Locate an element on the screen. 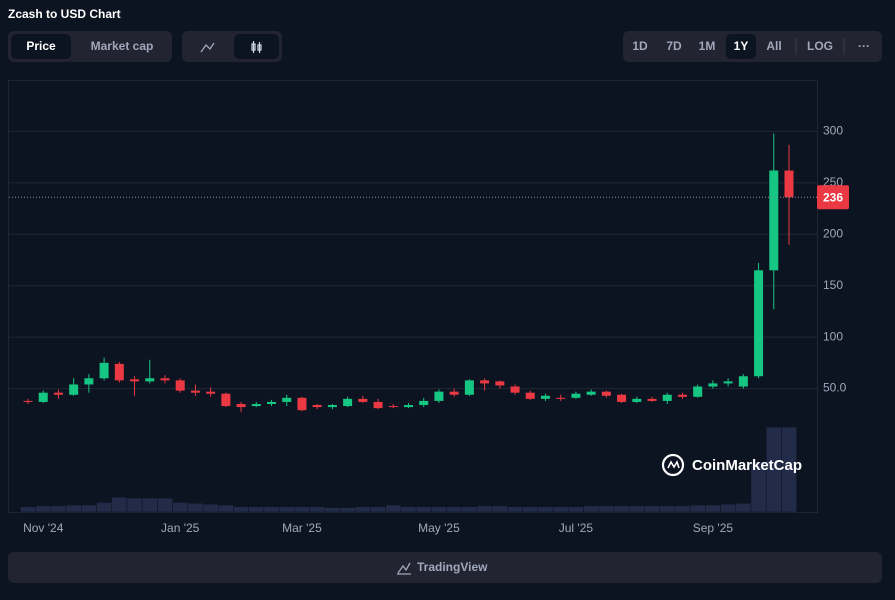  x-tick-label: Jan '25 is located at coordinates (180, 528).